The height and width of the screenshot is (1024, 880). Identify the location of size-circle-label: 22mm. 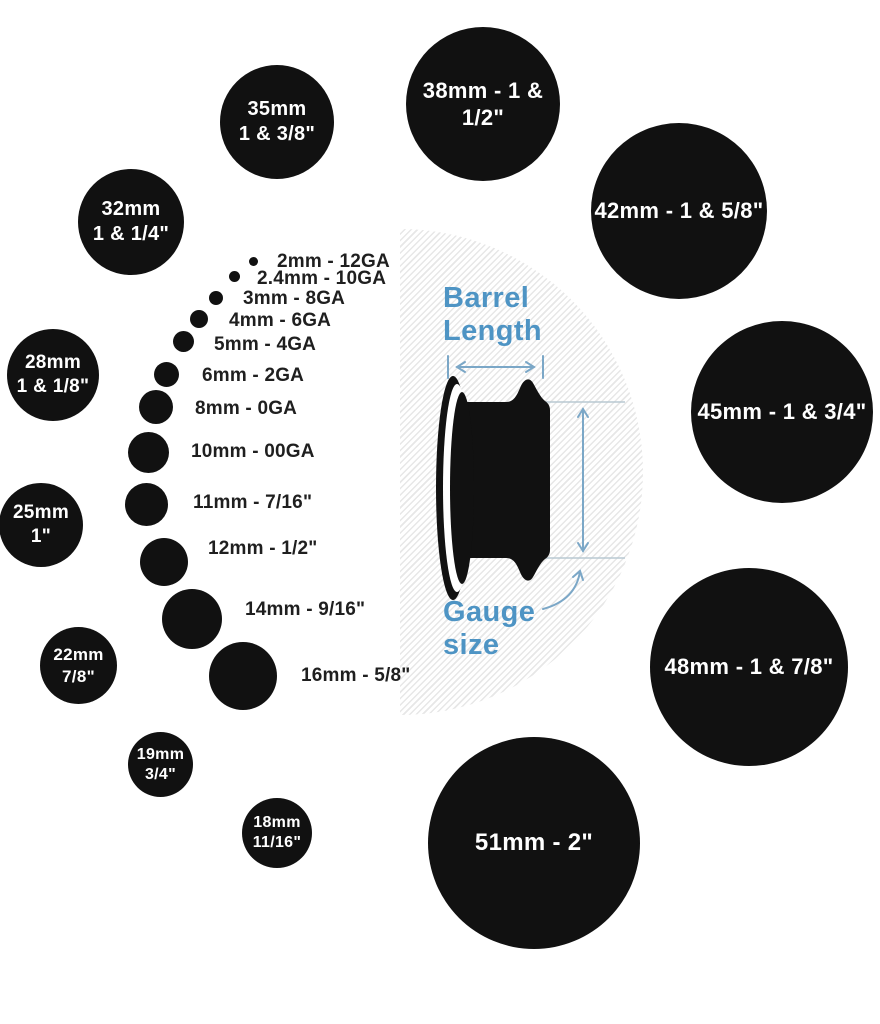
(78, 655).